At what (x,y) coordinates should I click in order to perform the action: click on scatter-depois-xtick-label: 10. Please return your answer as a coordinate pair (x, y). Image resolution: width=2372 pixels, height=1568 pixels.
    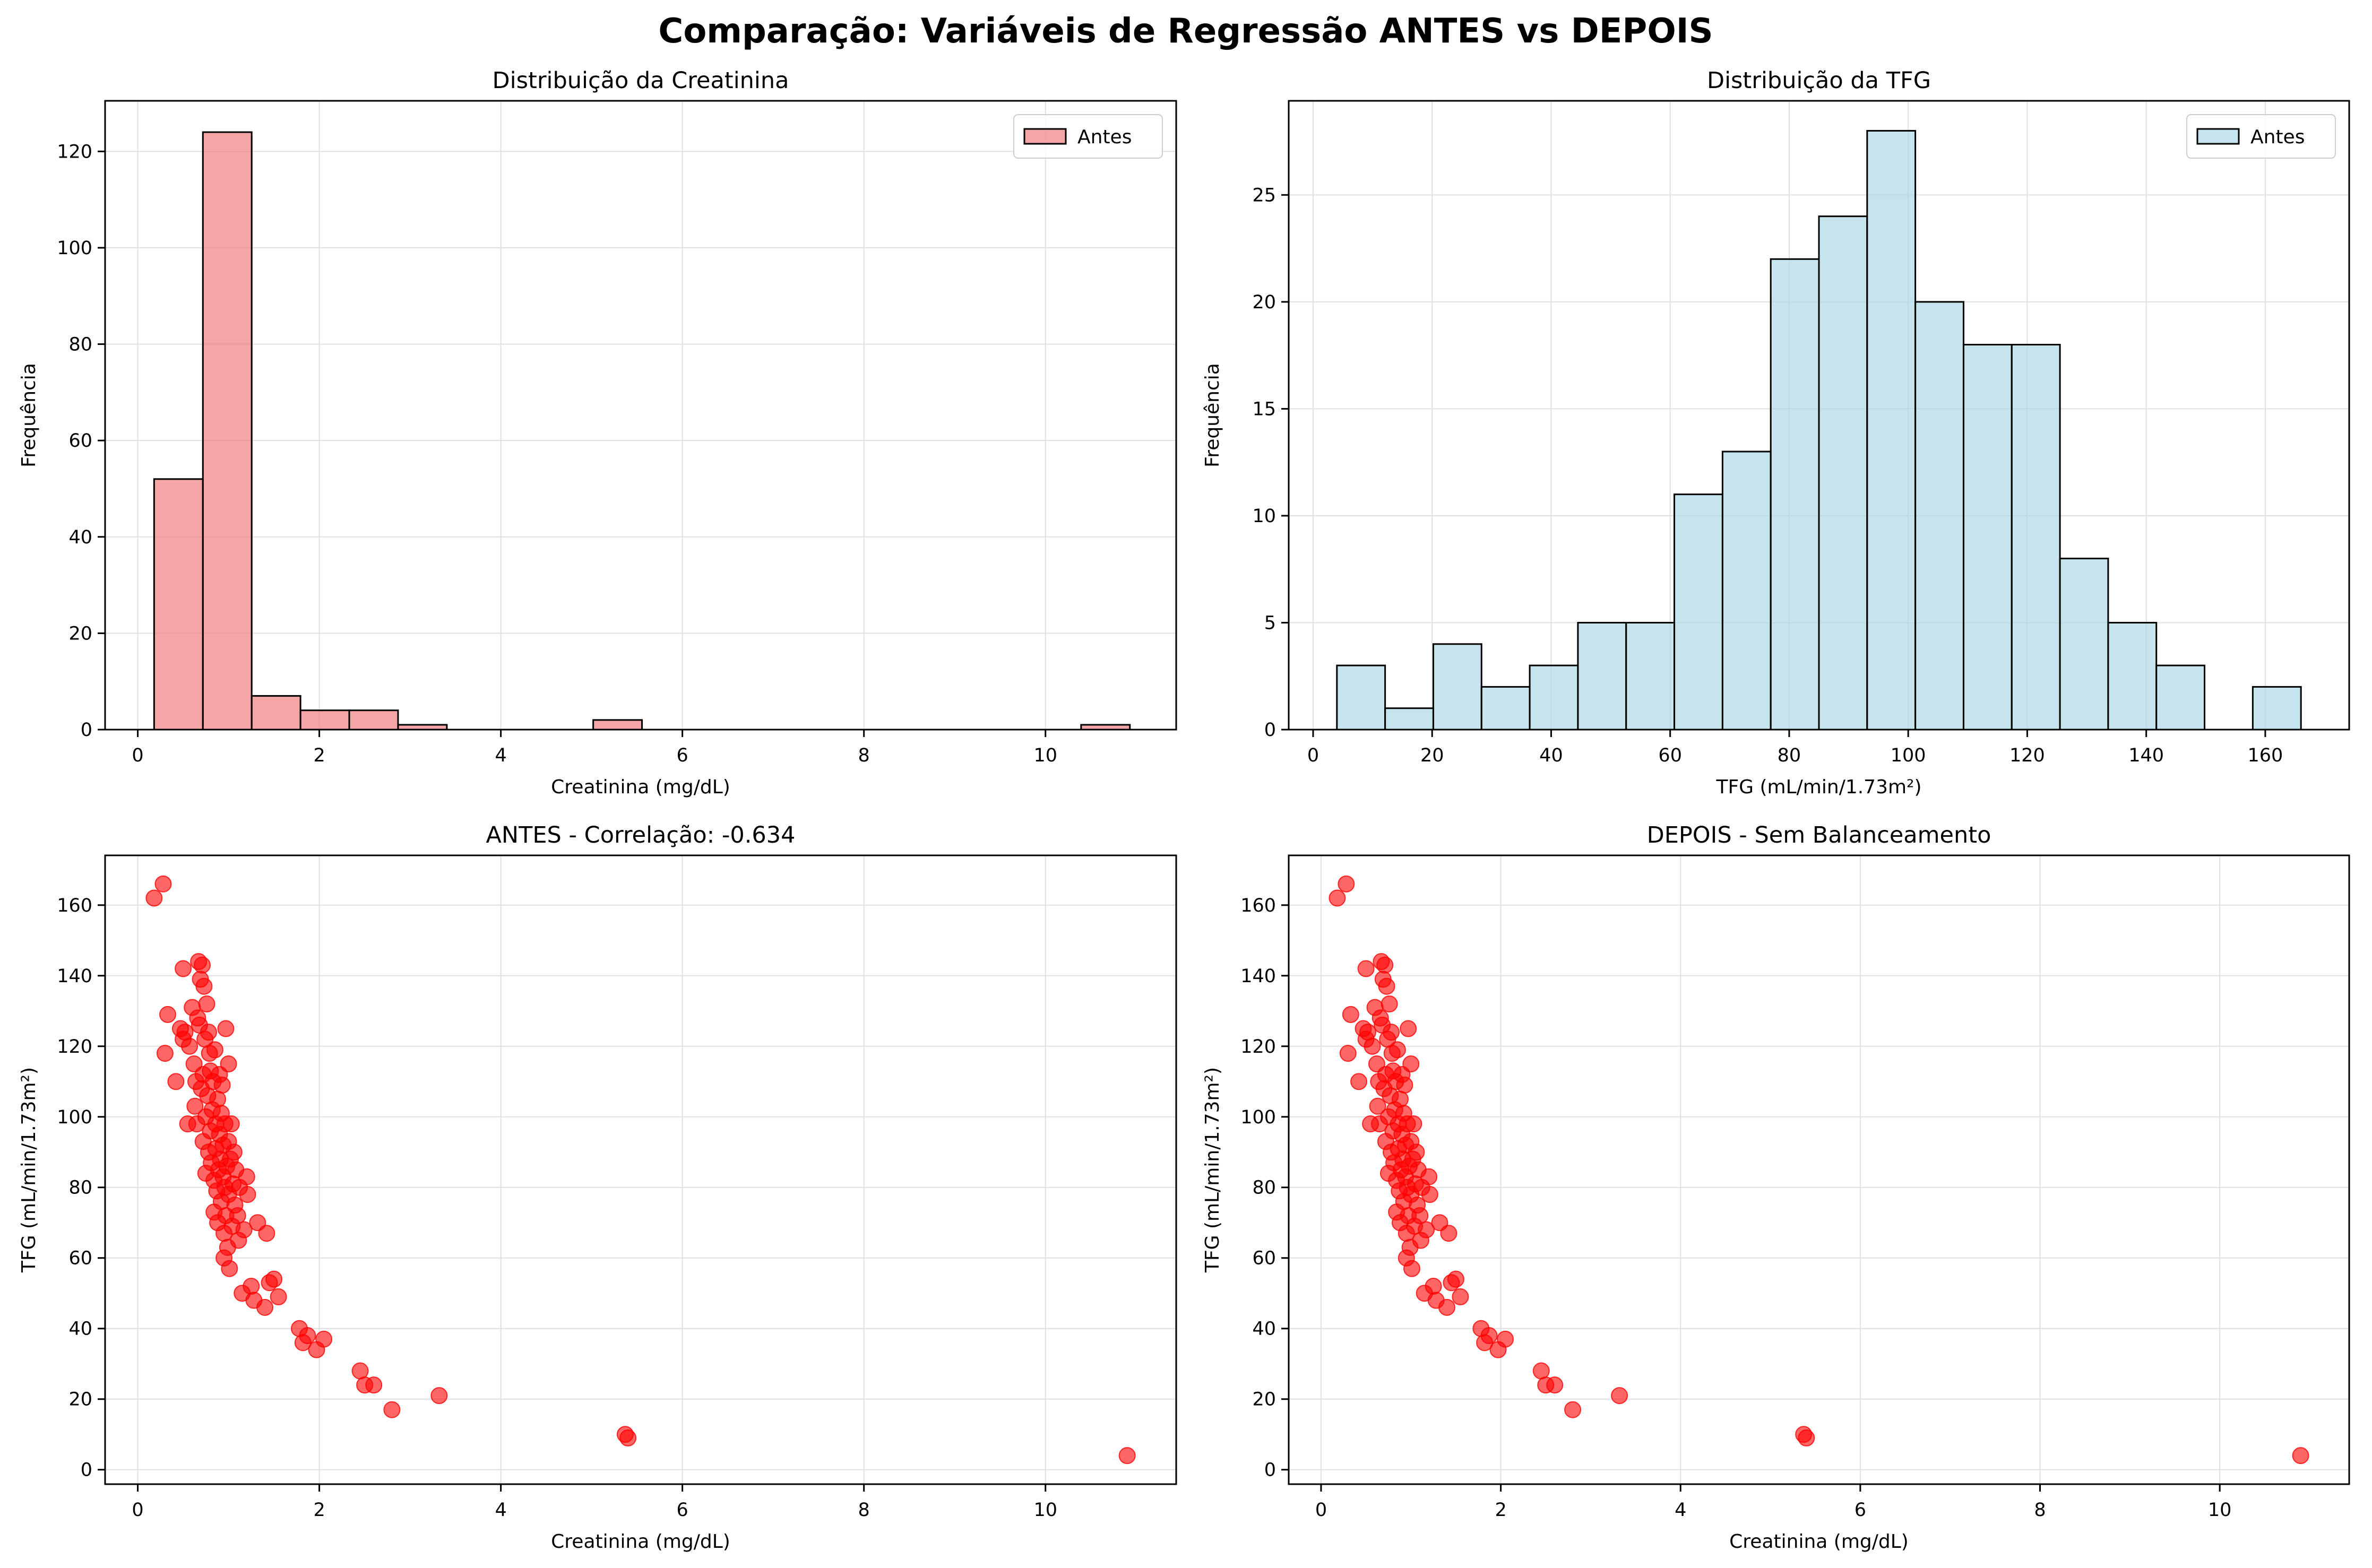
    Looking at the image, I should click on (2220, 1510).